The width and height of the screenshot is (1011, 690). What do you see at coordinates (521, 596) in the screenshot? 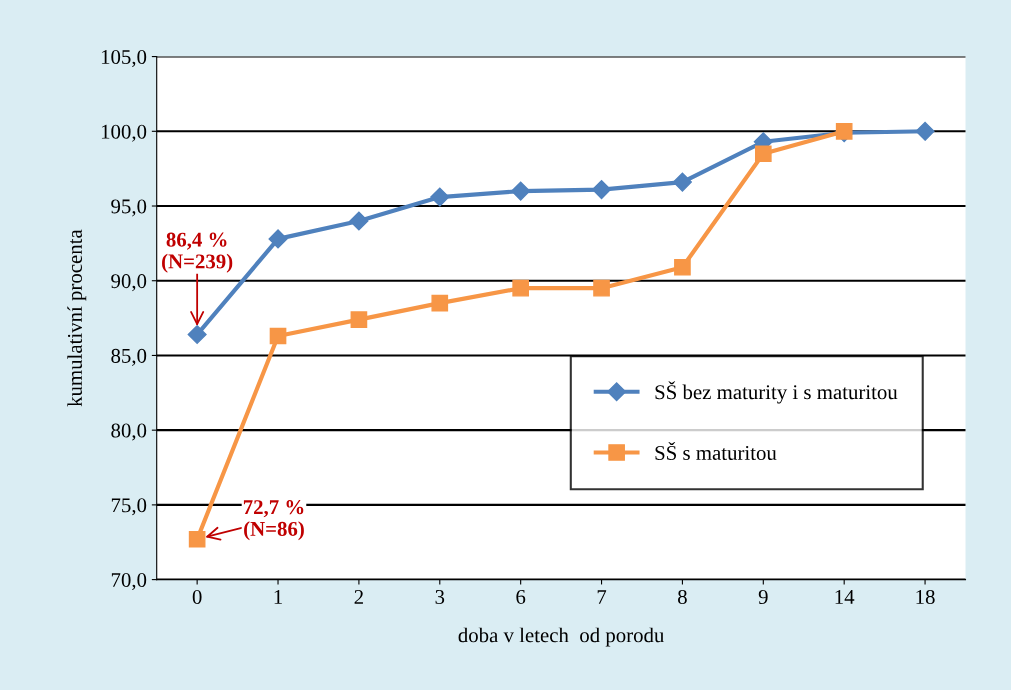
I see `x-tick-label: 6` at bounding box center [521, 596].